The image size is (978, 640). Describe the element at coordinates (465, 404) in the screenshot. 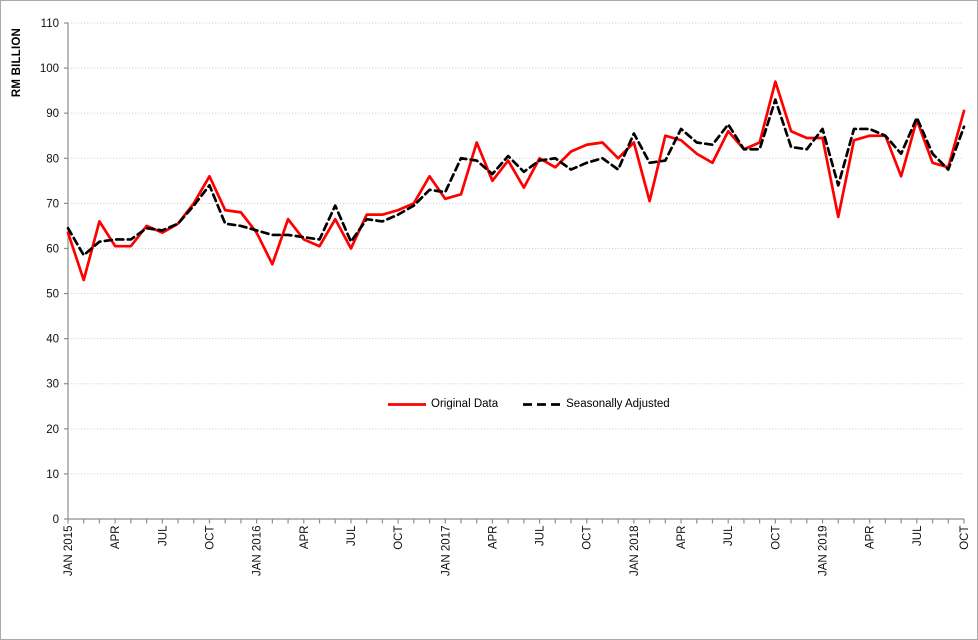

I see `legend-label-original-data: Original Data` at that location.